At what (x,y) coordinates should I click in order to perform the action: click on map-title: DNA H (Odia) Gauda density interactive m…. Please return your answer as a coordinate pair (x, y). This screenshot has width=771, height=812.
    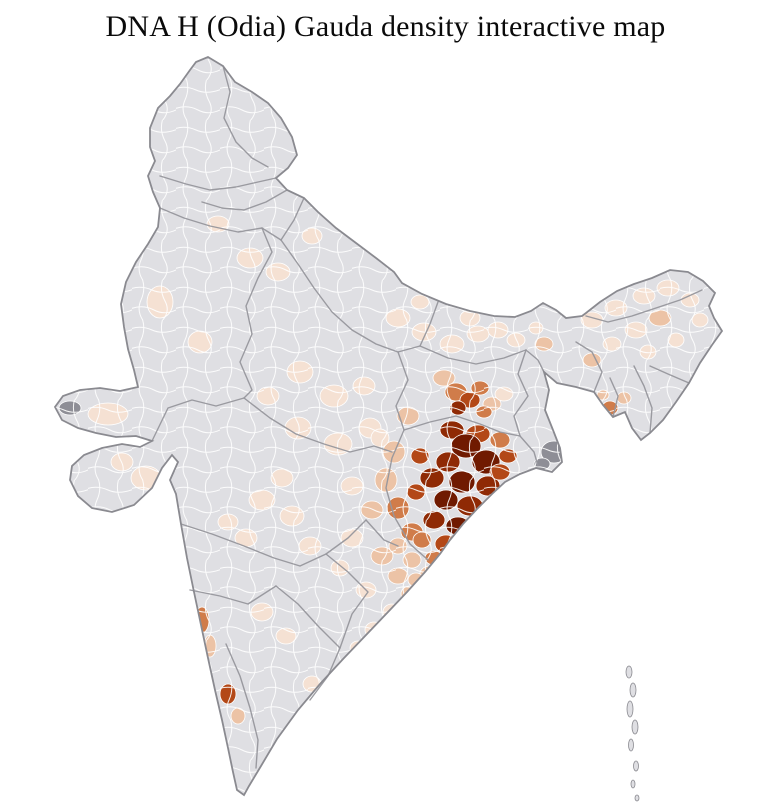
    Looking at the image, I should click on (385, 26).